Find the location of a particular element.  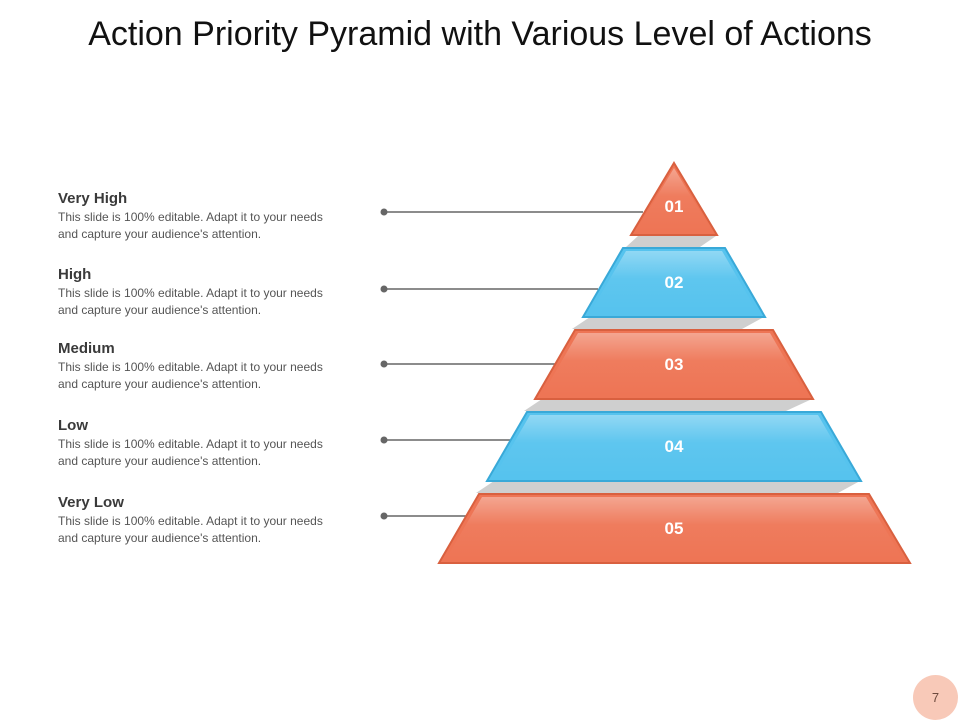

tier-number: 05 is located at coordinates (674, 528).